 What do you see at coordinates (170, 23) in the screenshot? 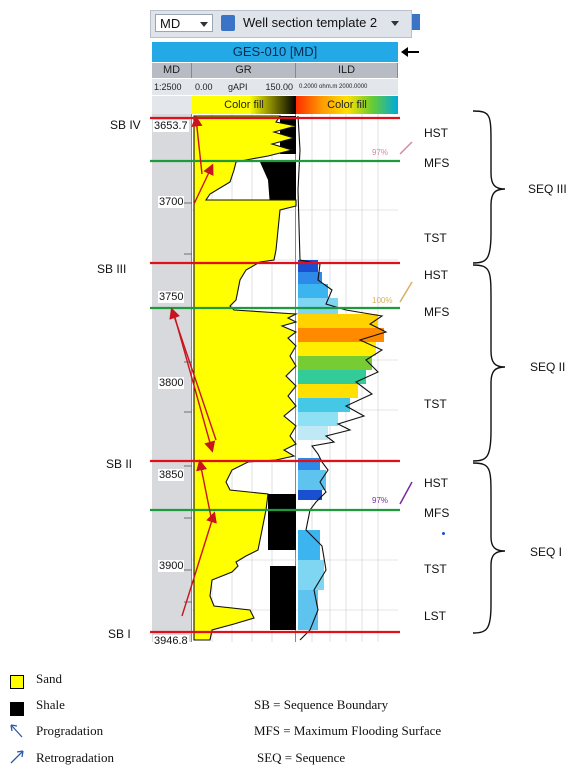
I see `depth-reference-value: MD` at bounding box center [170, 23].